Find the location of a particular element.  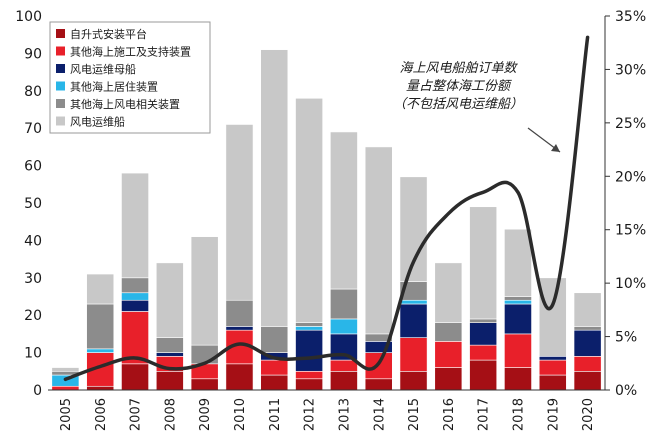

x-tick-label: 2016 is located at coordinates (449, 414).